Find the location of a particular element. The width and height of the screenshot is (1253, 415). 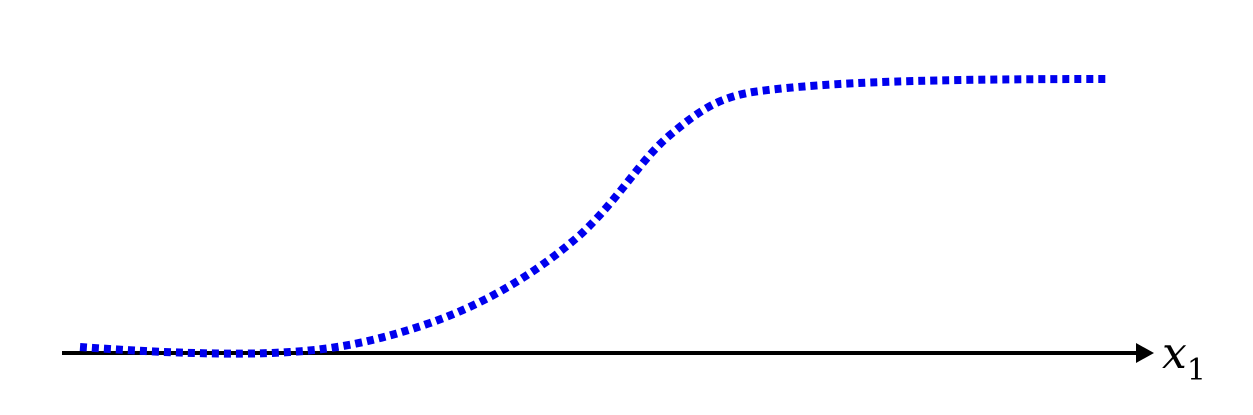

x-axis-label-subscript: 1 is located at coordinates (1196, 370).